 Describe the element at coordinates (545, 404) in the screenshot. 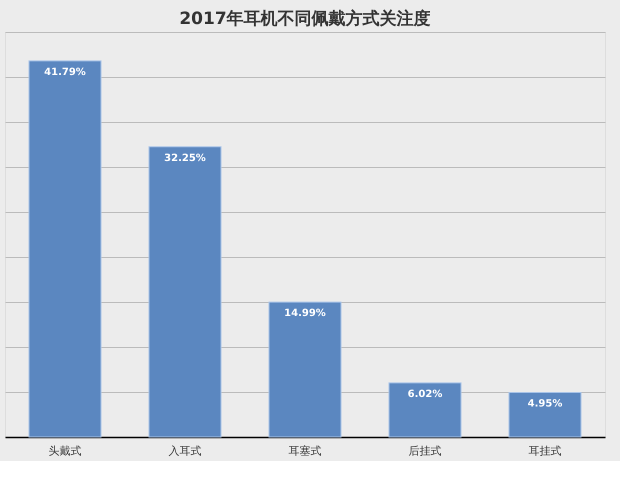

I see `data-label: 4.95%` at that location.